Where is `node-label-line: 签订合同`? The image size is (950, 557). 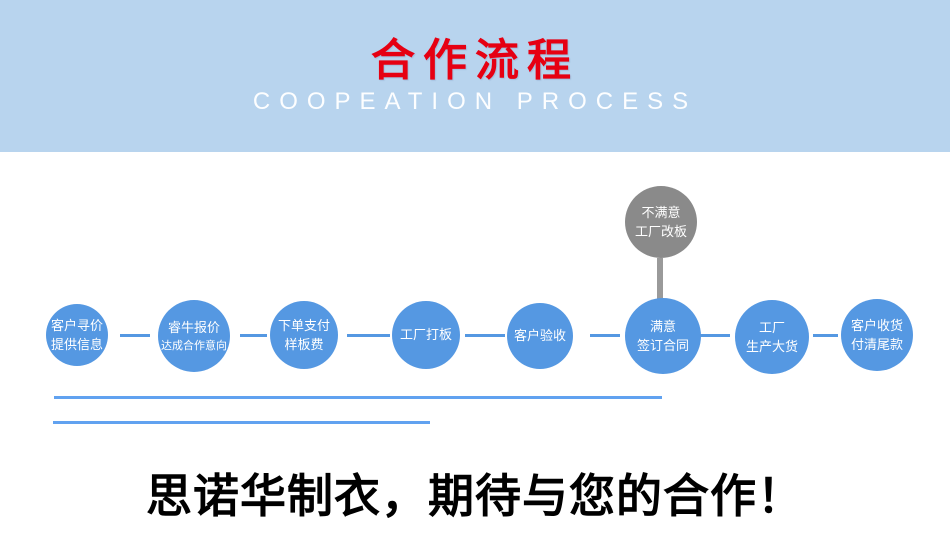
node-label-line: 签订合同 is located at coordinates (662, 345).